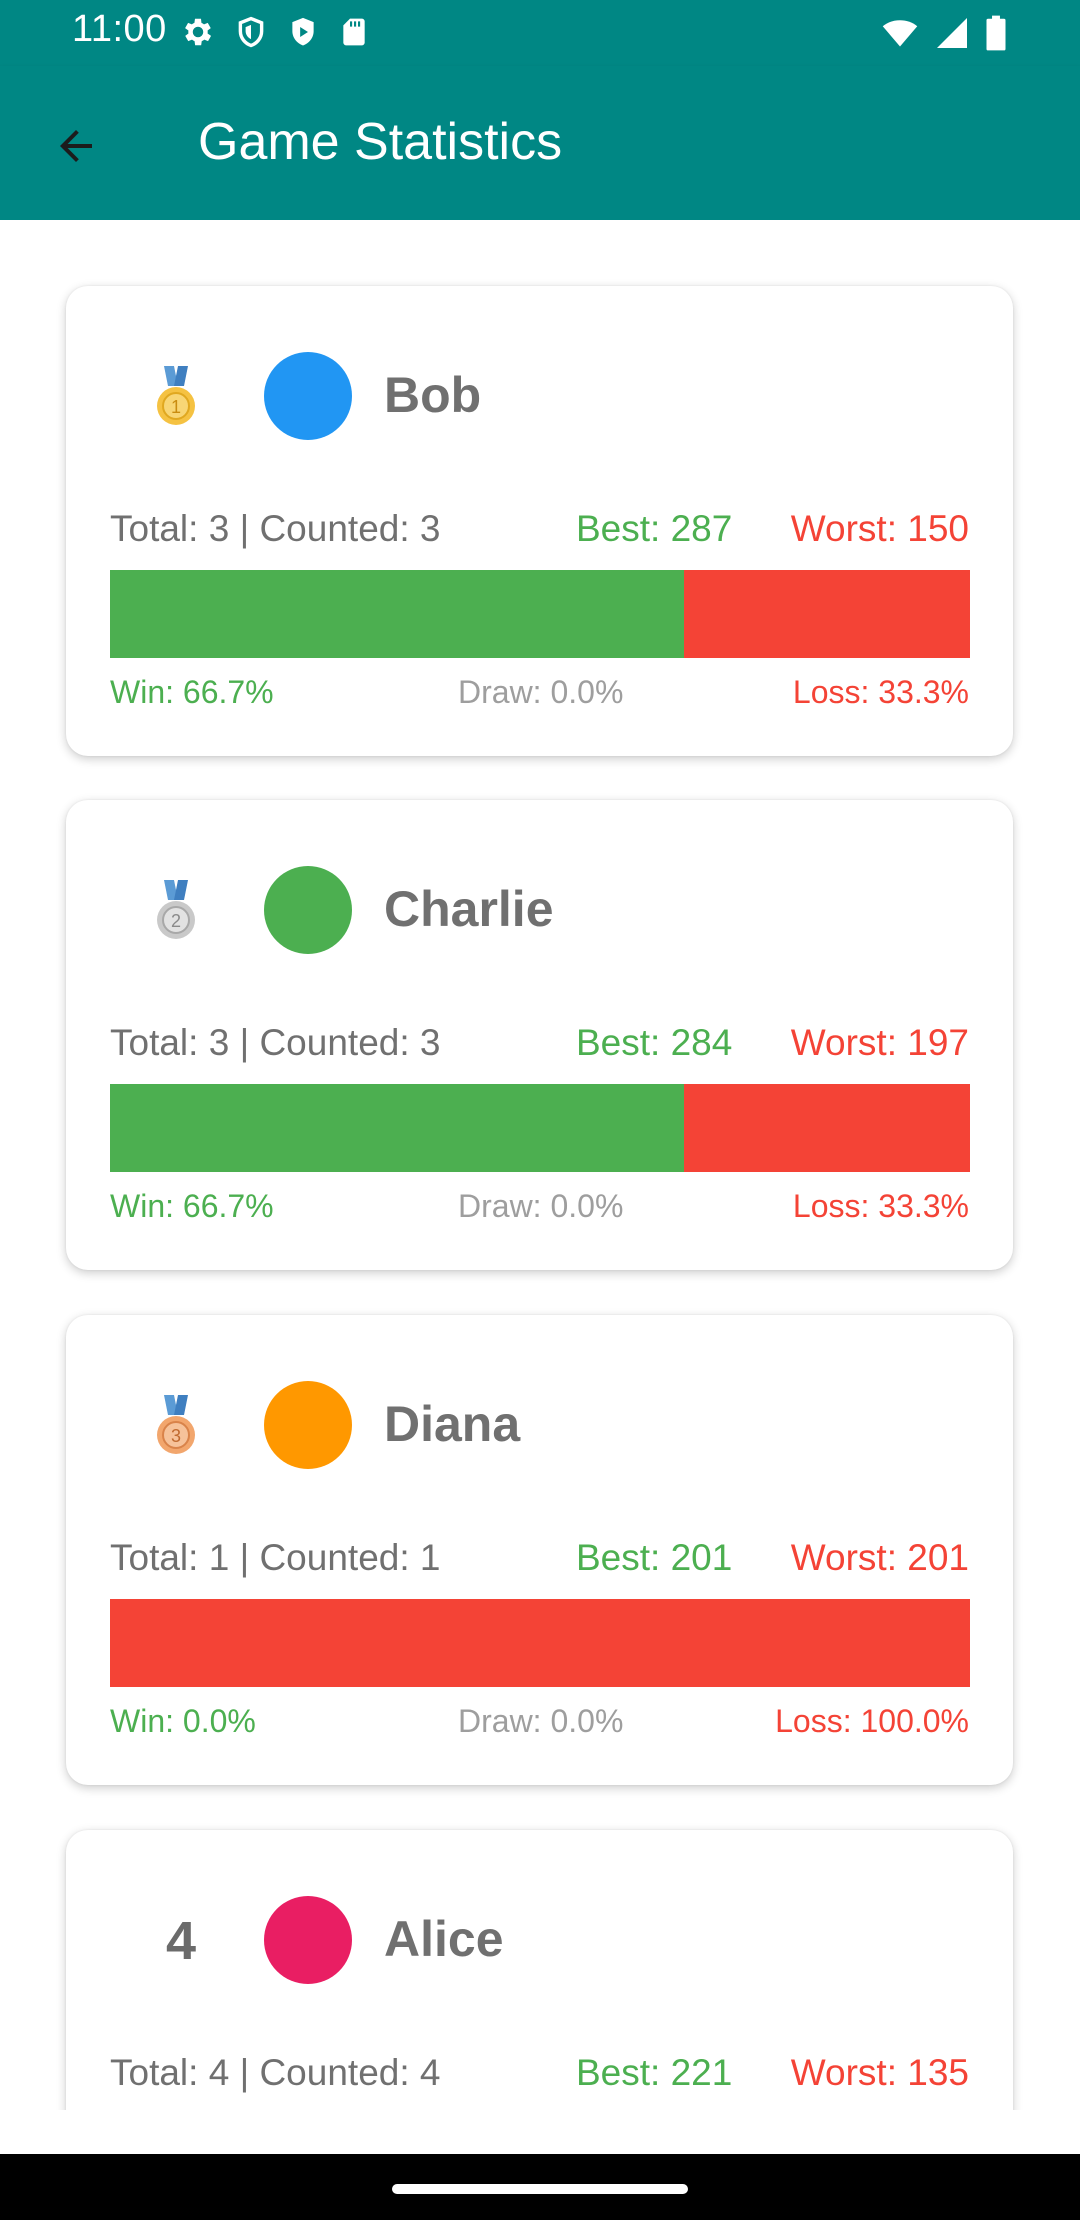 The width and height of the screenshot is (1080, 2220). Describe the element at coordinates (879, 528) in the screenshot. I see `worst-score: Worst: 150` at that location.